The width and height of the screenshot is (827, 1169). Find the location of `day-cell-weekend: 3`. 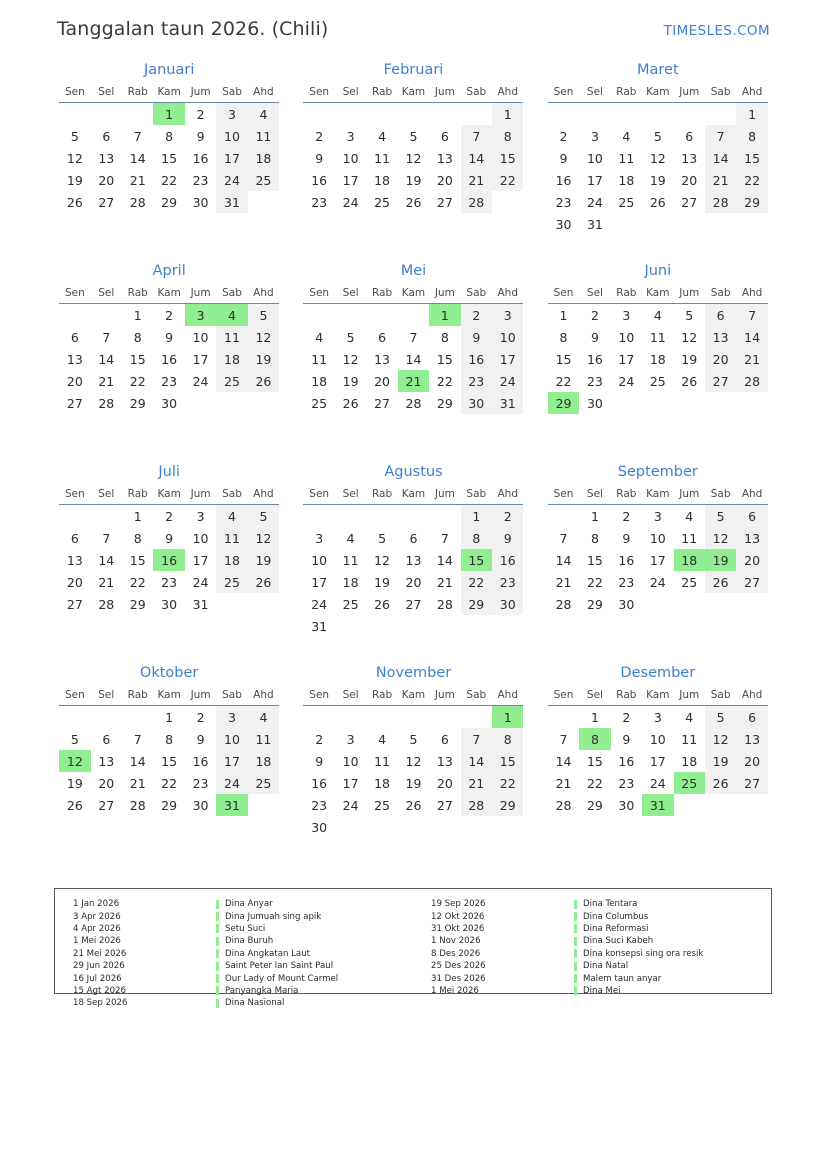

day-cell-weekend: 3 is located at coordinates (232, 113).